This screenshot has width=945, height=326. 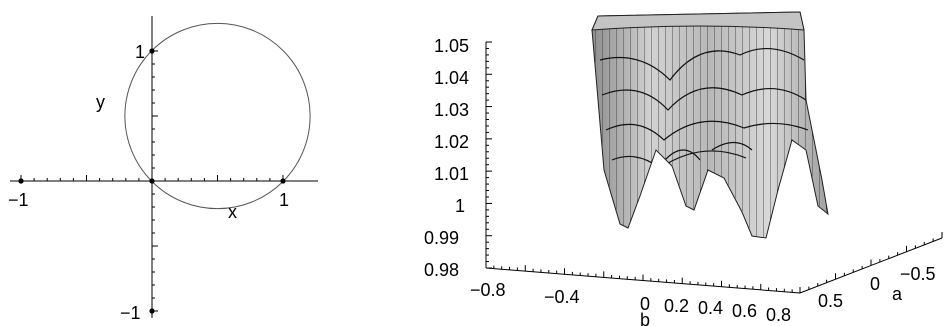 What do you see at coordinates (451, 174) in the screenshot?
I see `z-tick-label-1.01: 1.01` at bounding box center [451, 174].